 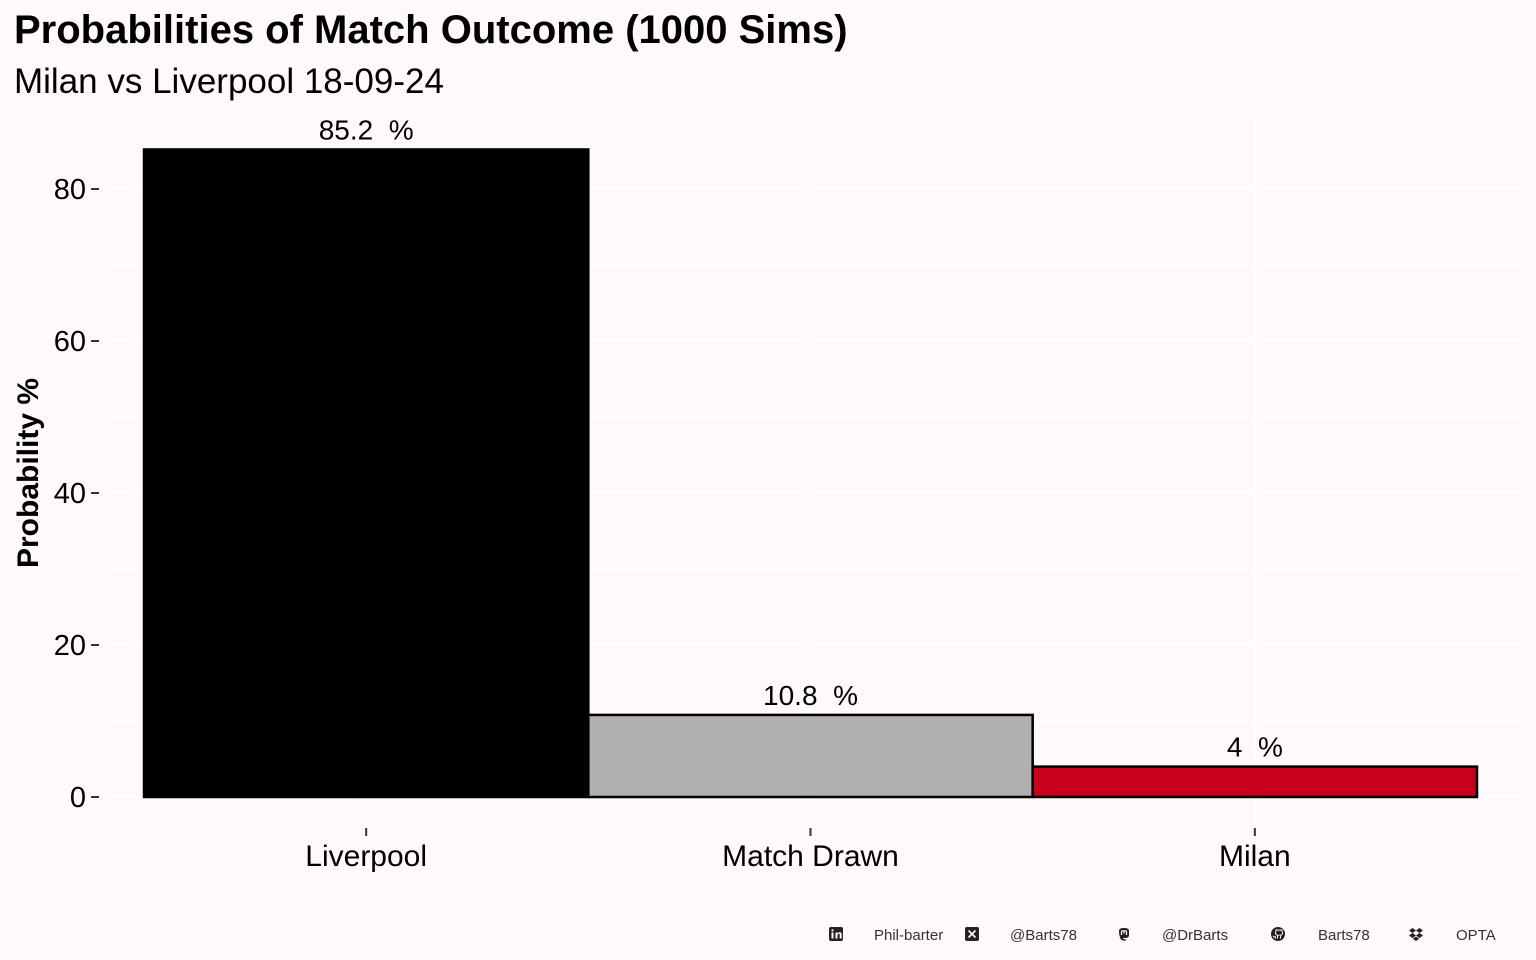 What do you see at coordinates (366, 129) in the screenshot?
I see `data-label: 85.2 %` at bounding box center [366, 129].